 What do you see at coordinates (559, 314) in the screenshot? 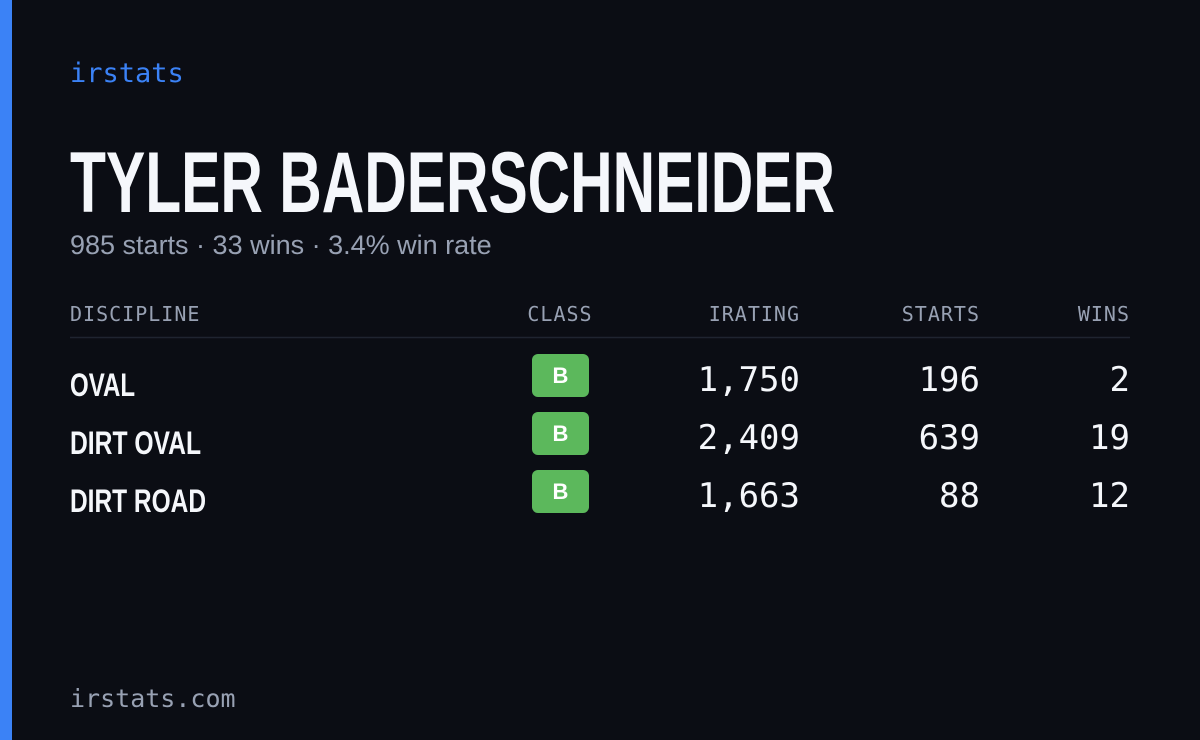
I see `header-class: CLASS` at bounding box center [559, 314].